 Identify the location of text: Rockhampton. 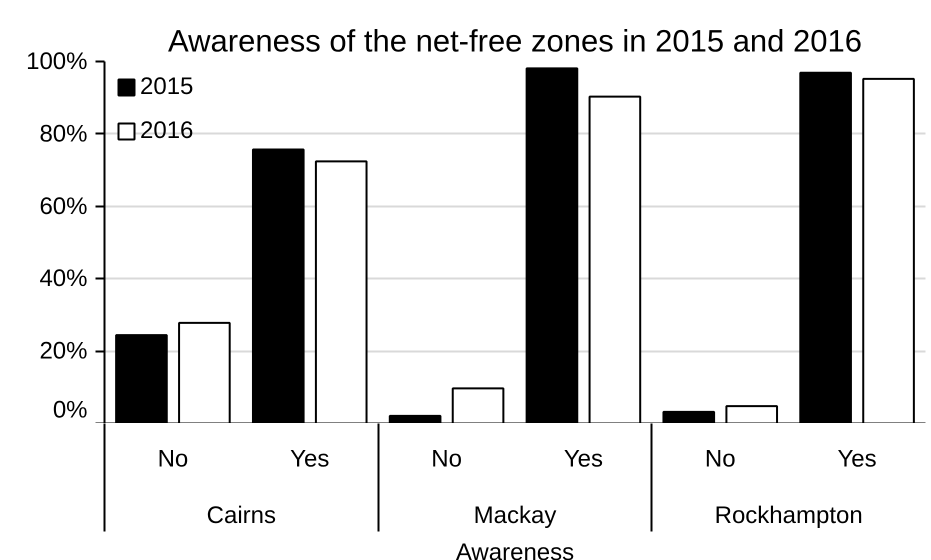
(788, 515).